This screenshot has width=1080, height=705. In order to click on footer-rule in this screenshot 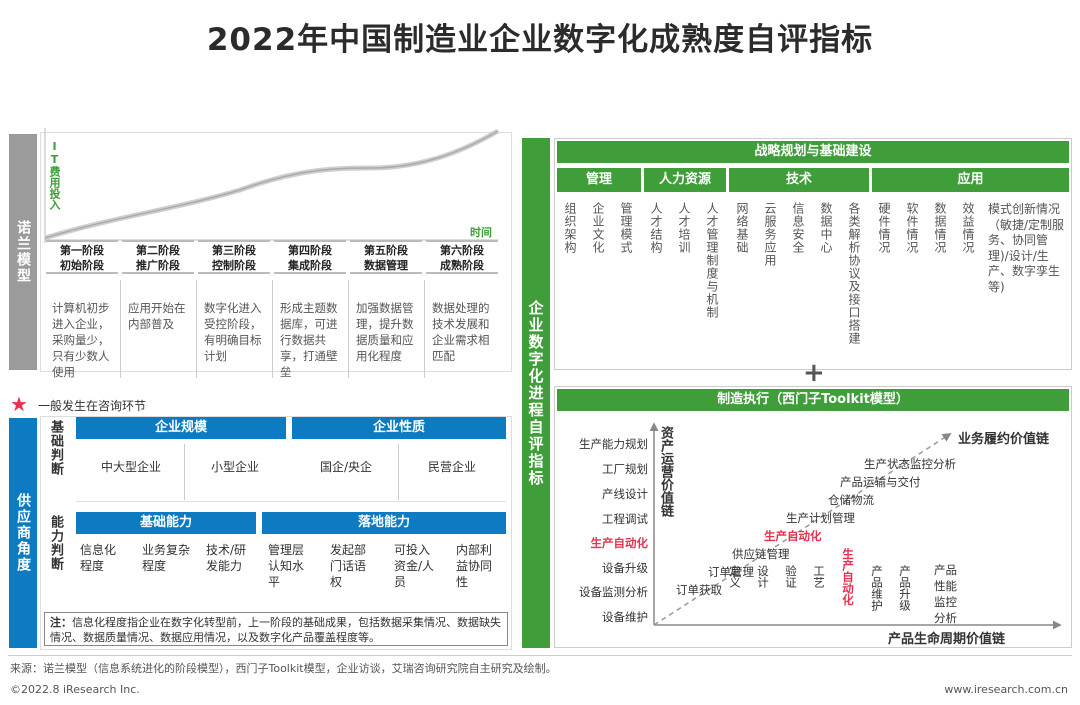, I will do `click(540, 655)`.